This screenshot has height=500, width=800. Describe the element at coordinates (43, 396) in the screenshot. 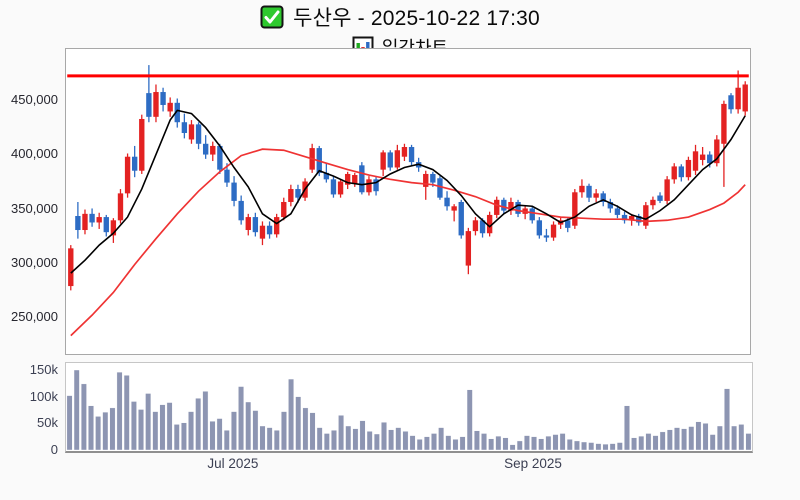

I see `volume-tick-label: 100k` at that location.